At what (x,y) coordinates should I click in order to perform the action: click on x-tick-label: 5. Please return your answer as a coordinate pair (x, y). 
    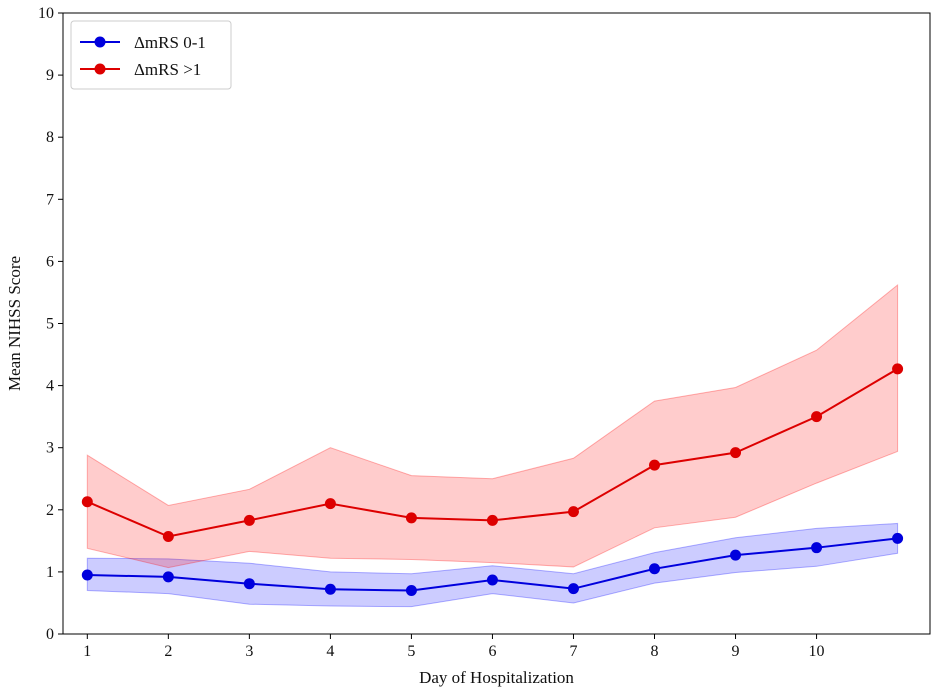
    Looking at the image, I should click on (411, 651).